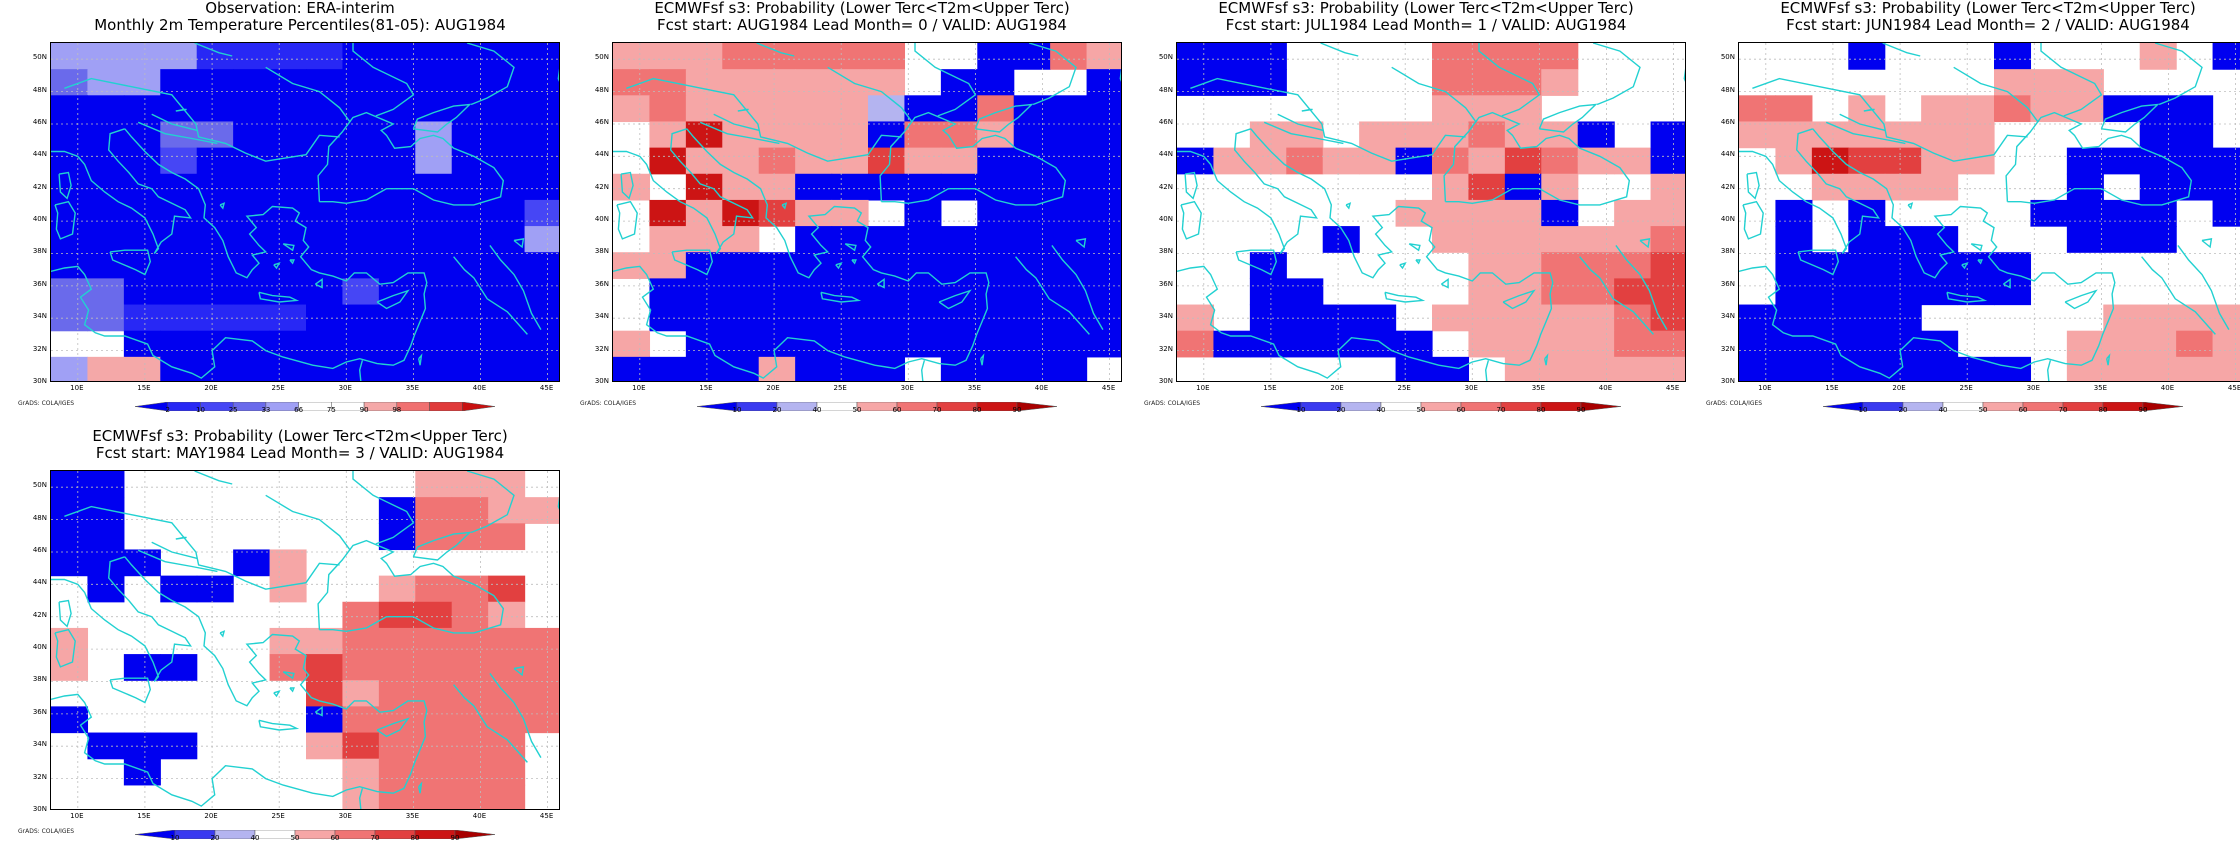 The image size is (2240, 848). I want to click on colorbar-tick-label: 40, so click(255, 838).